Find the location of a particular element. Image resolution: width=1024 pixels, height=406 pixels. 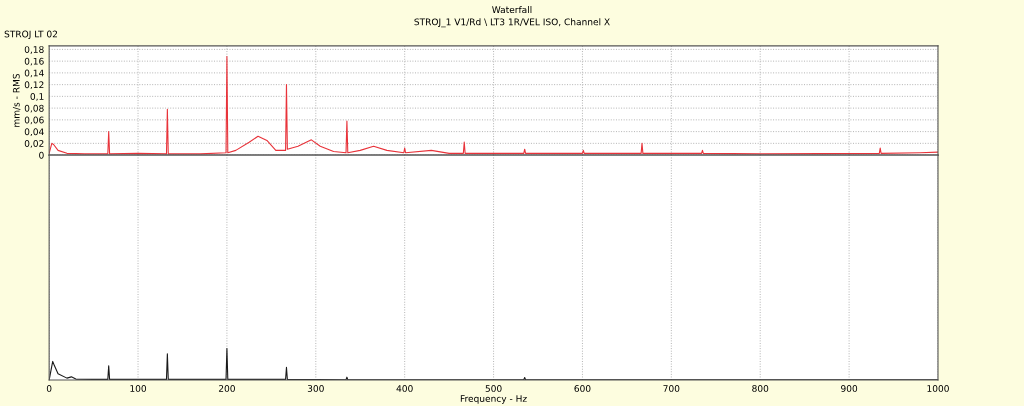

x-axis-title: Frequency - Hz is located at coordinates (493, 399).